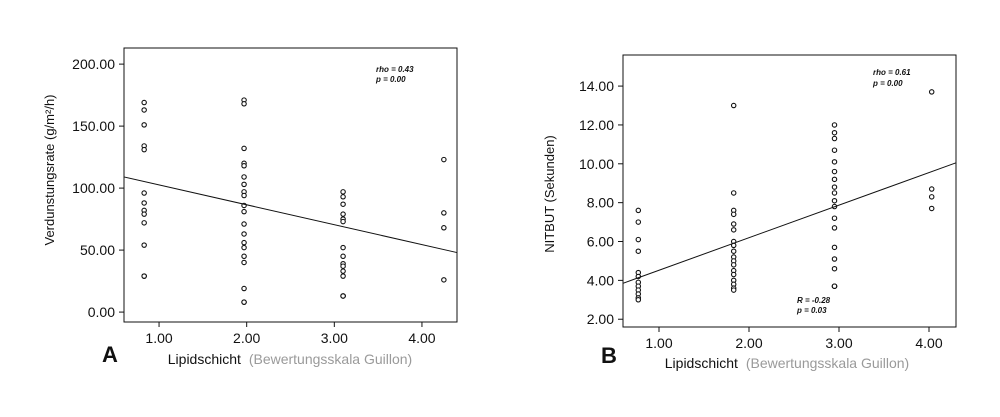 This screenshot has width=1000, height=417. Describe the element at coordinates (596, 86) in the screenshot. I see `y-tick-label: 14.00` at that location.